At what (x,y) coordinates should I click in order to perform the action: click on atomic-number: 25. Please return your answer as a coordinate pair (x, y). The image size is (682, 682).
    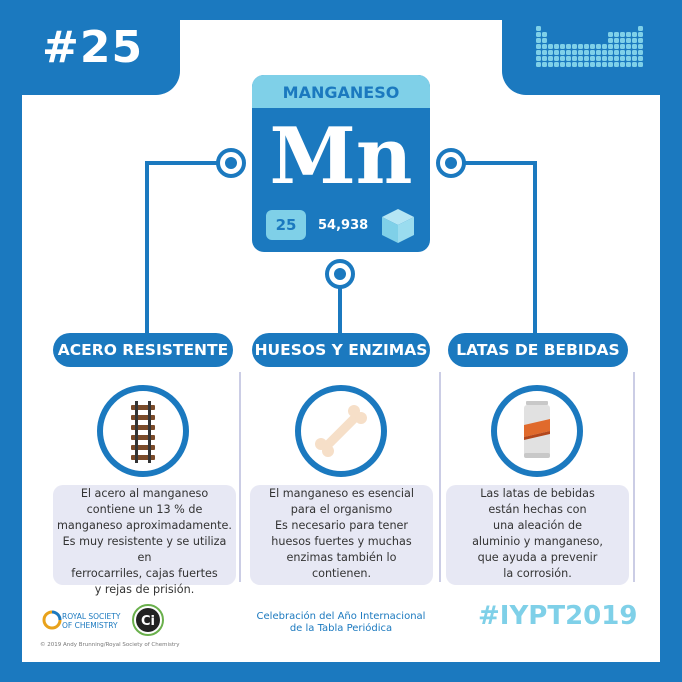
    Looking at the image, I should click on (286, 225).